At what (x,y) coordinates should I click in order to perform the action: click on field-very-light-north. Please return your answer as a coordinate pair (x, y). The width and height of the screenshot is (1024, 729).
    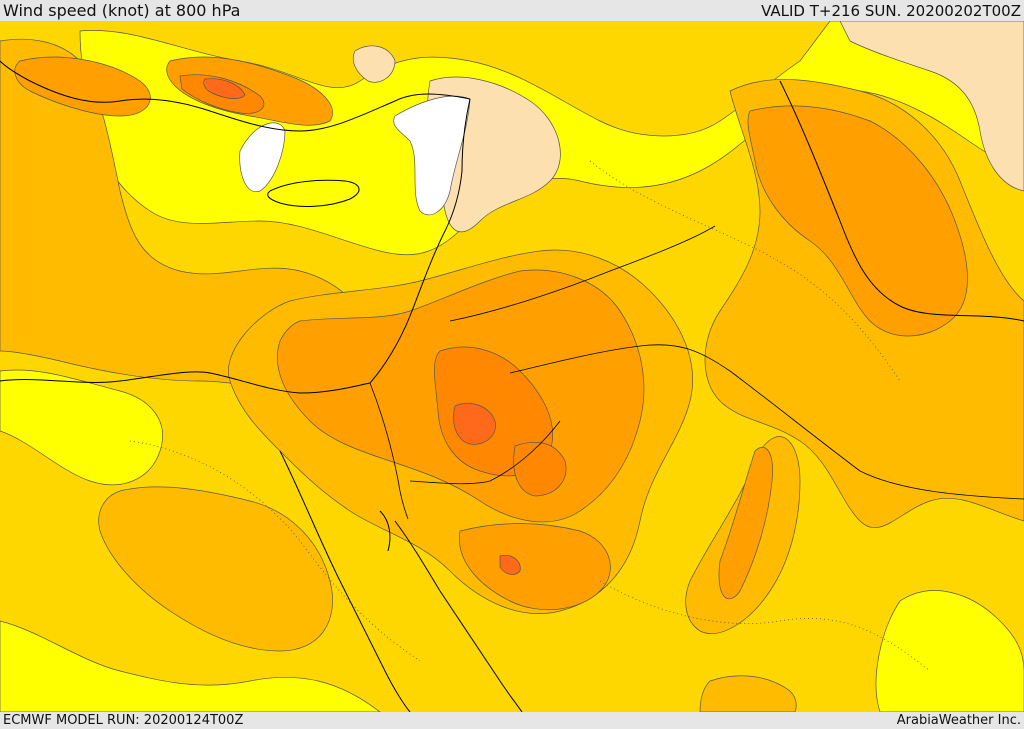
    Looking at the image, I should click on (374, 64).